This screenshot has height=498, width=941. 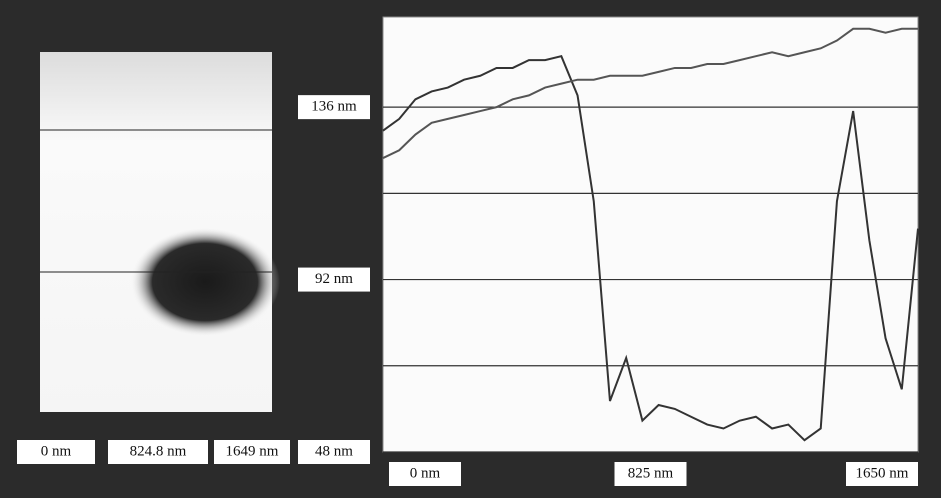 I want to click on image-x-label: 0 nm, so click(x=56, y=451).